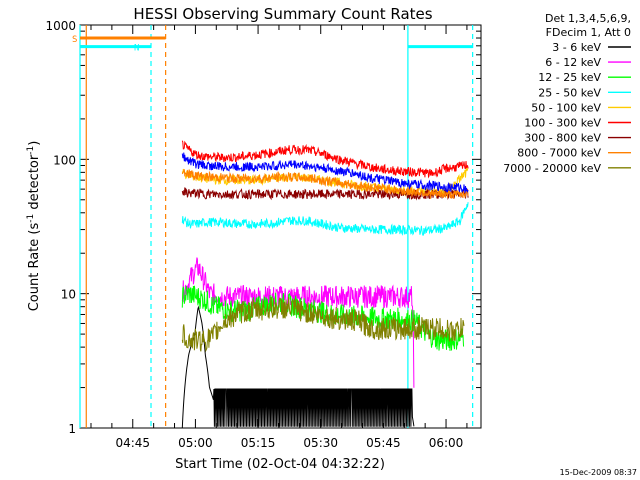 The width and height of the screenshot is (640, 480). What do you see at coordinates (64, 160) in the screenshot?
I see `y-tick-label: 100` at bounding box center [64, 160].